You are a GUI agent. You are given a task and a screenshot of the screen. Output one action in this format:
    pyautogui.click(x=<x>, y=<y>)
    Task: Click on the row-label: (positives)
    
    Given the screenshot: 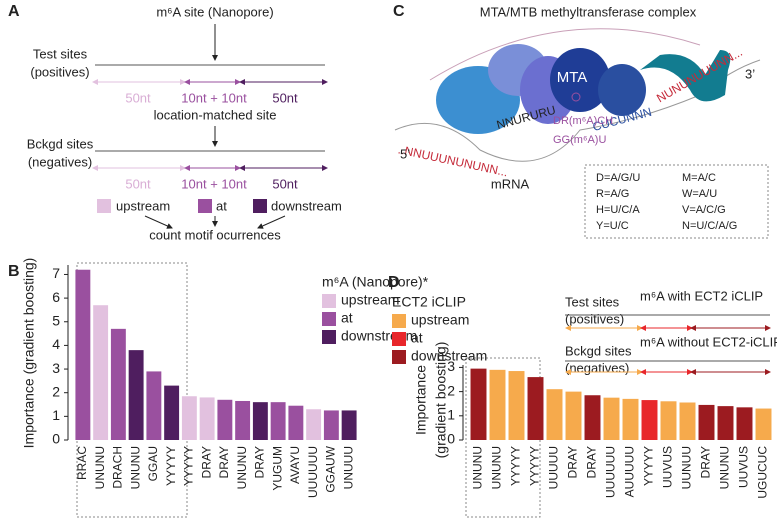 What is the action you would take?
    pyautogui.click(x=594, y=318)
    